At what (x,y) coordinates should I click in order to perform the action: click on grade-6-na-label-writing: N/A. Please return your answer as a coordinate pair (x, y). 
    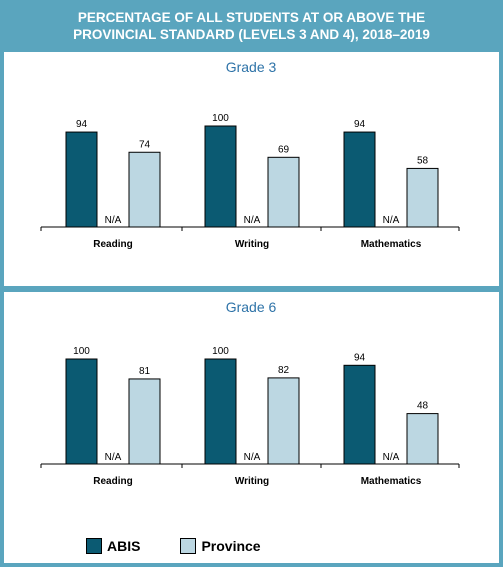
    Looking at the image, I should click on (252, 457).